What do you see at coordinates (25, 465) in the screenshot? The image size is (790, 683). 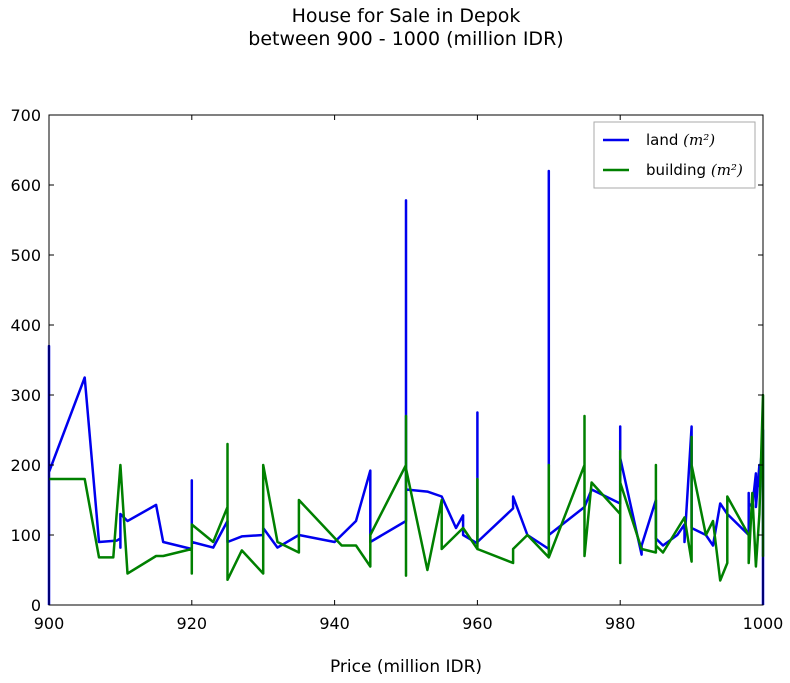 I see `y-tick-label: 200` at bounding box center [25, 465].